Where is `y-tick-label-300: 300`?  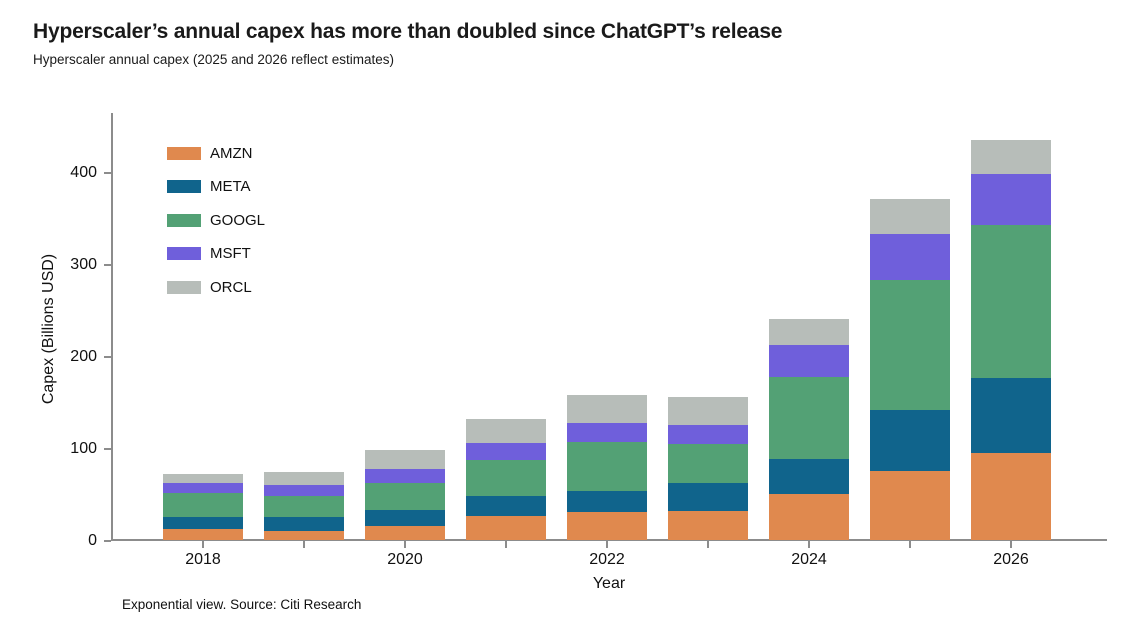 y-tick-label-300: 300 is located at coordinates (83, 264).